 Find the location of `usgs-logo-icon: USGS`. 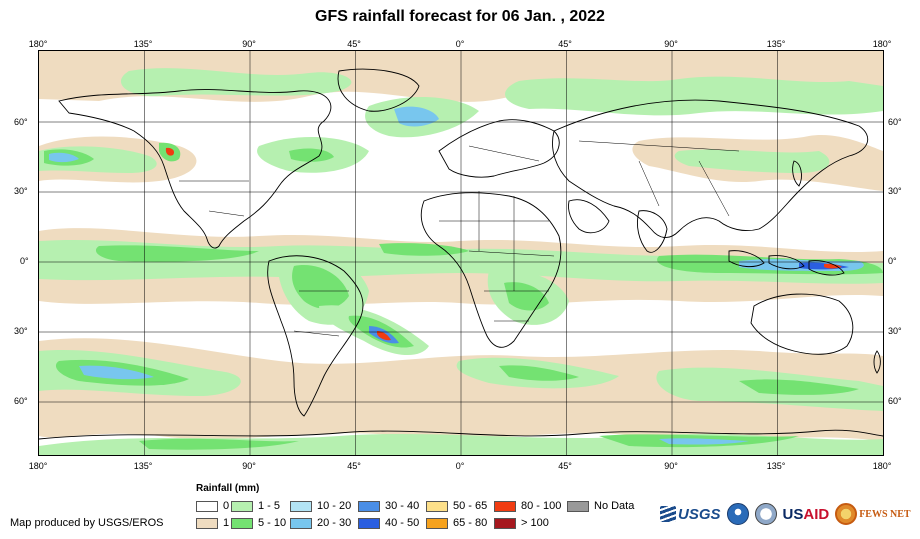

usgs-logo-icon: USGS is located at coordinates (690, 514).